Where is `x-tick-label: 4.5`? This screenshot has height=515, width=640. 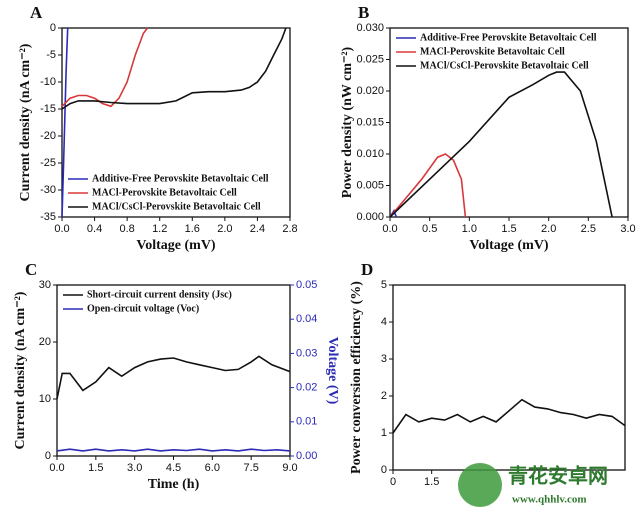 x-tick-label: 4.5 is located at coordinates (173, 468).